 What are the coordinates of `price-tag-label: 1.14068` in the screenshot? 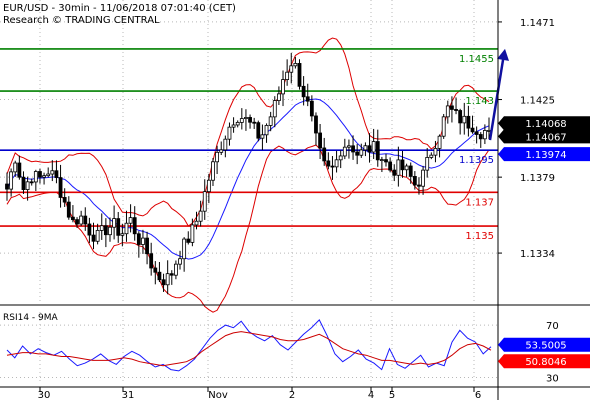 It's located at (545, 124).